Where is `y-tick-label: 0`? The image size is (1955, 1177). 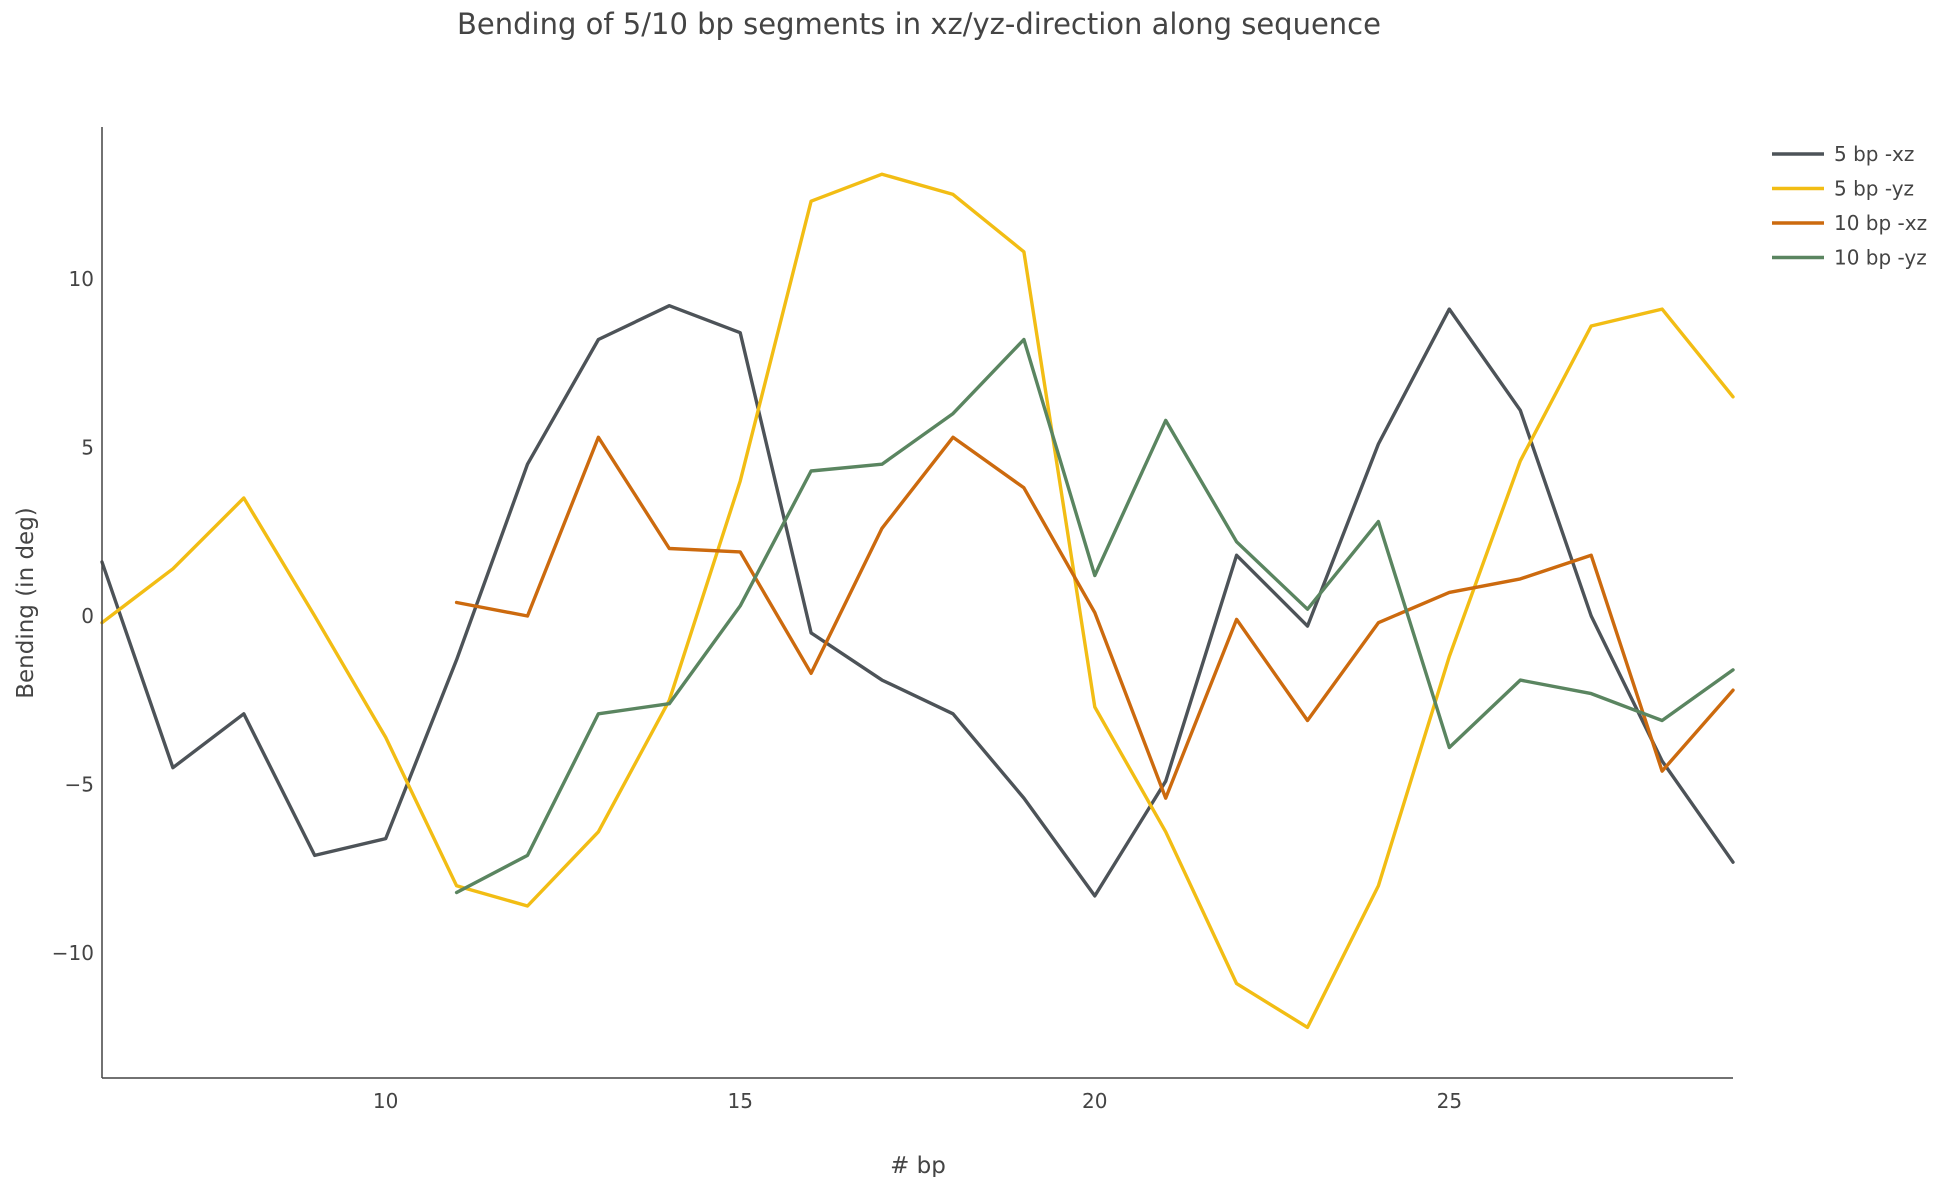 y-tick-label: 0 is located at coordinates (87, 616).